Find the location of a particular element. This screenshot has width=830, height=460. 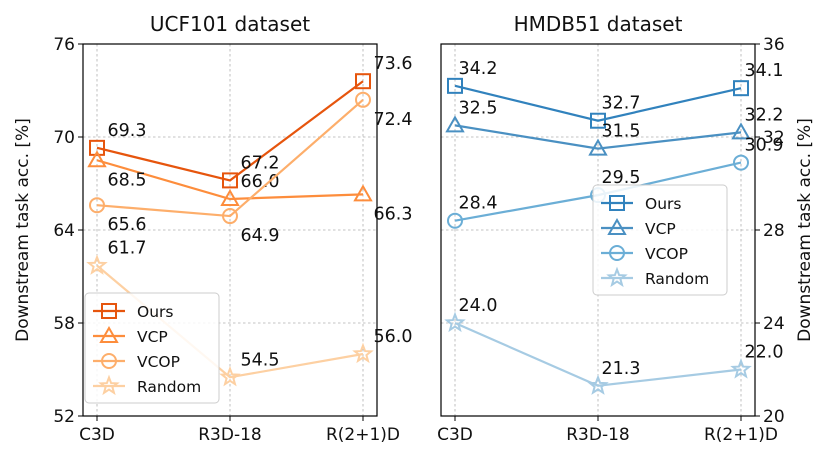

data-label: 30.9 is located at coordinates (764, 146).